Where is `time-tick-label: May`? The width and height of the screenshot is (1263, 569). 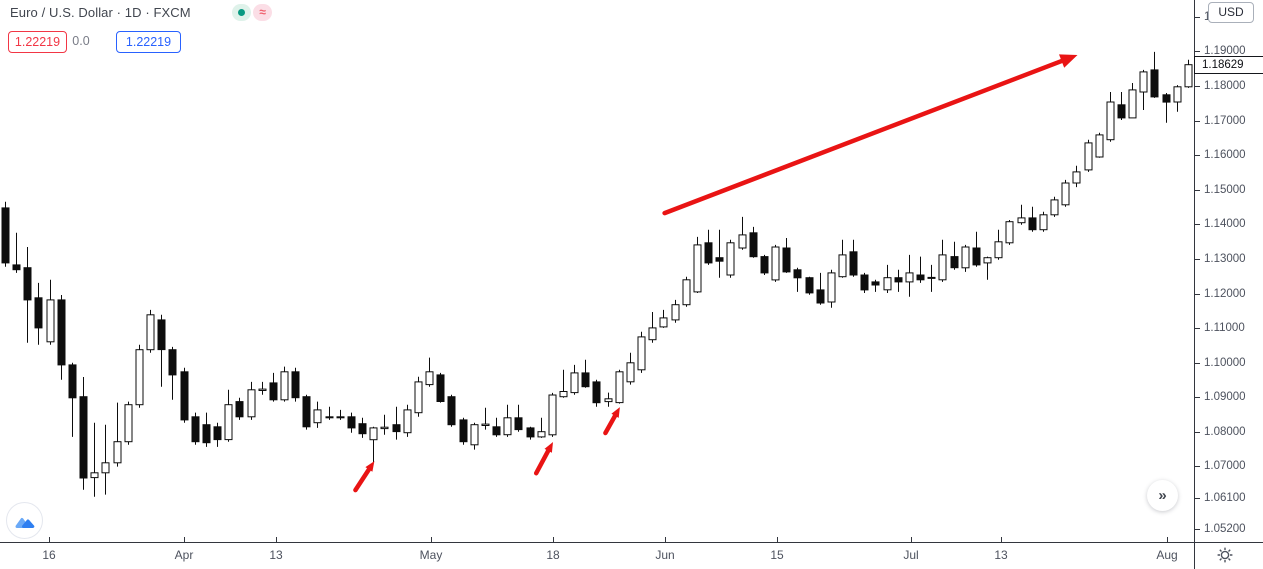
time-tick-label: May is located at coordinates (431, 555).